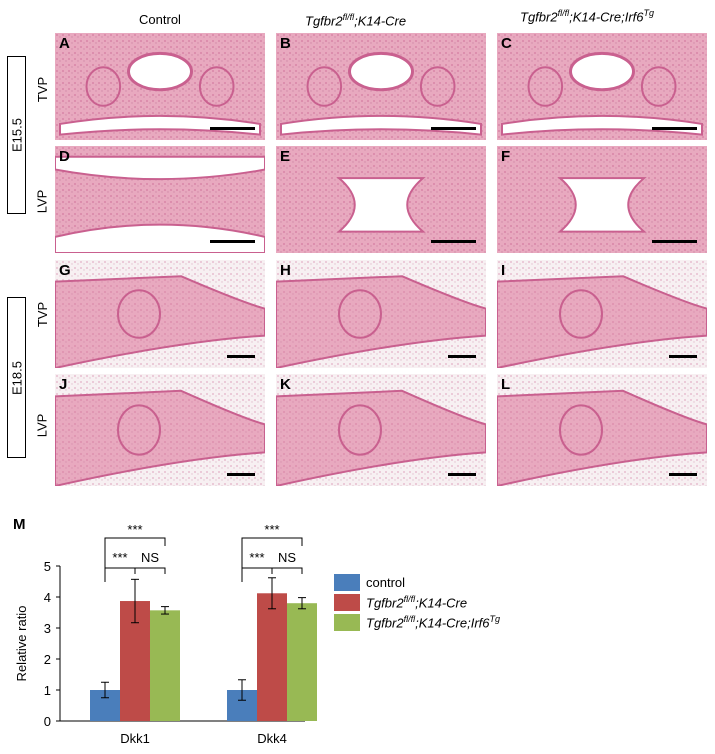 Image resolution: width=715 pixels, height=754 pixels. Describe the element at coordinates (602, 199) in the screenshot. I see `micrograph-panel-f: F` at that location.